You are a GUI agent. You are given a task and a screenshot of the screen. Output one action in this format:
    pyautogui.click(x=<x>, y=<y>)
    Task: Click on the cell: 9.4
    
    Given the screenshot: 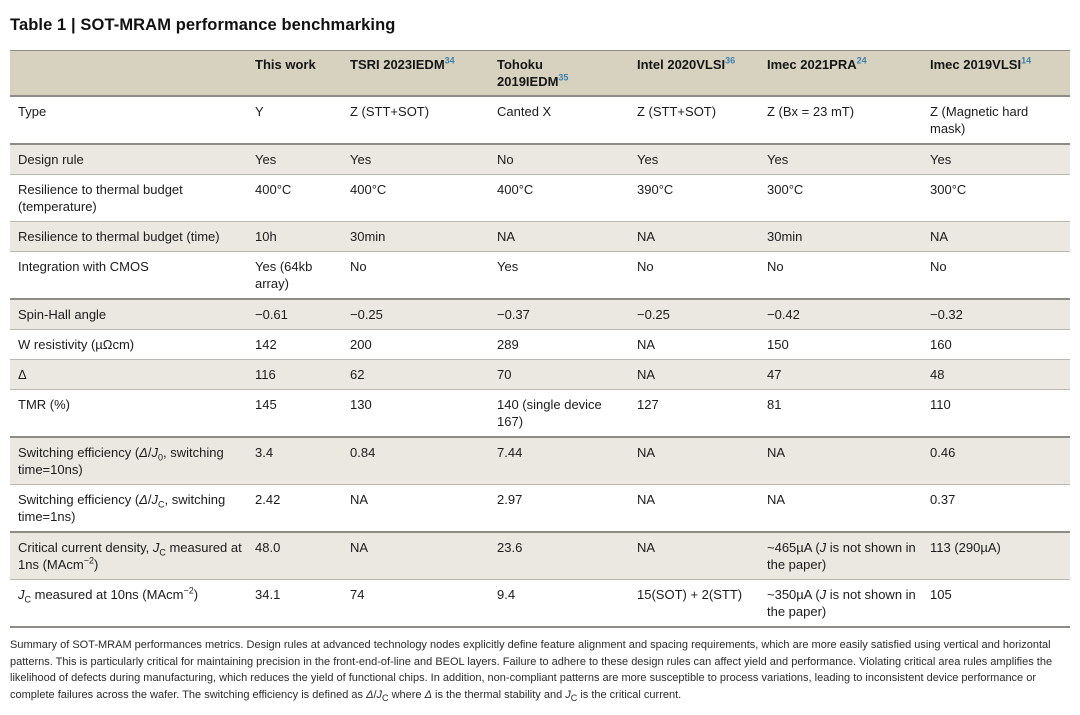 What is the action you would take?
    pyautogui.click(x=506, y=594)
    